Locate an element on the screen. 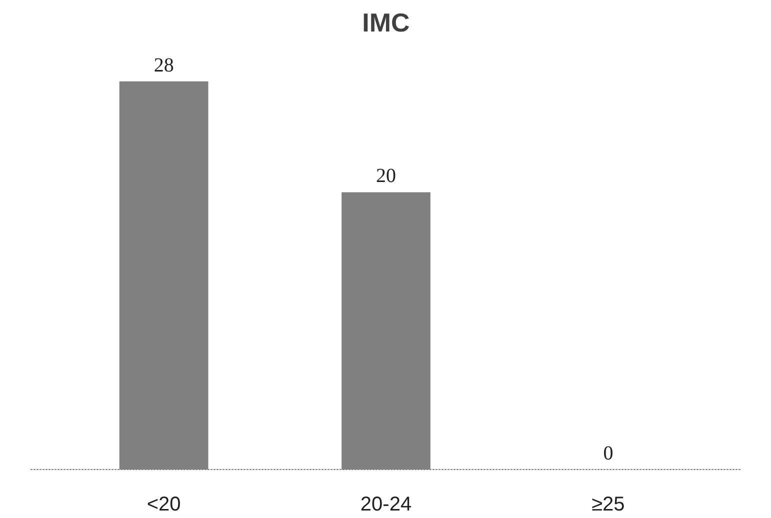 This screenshot has height=518, width=771. x-tick-label: 20-24 is located at coordinates (386, 505).